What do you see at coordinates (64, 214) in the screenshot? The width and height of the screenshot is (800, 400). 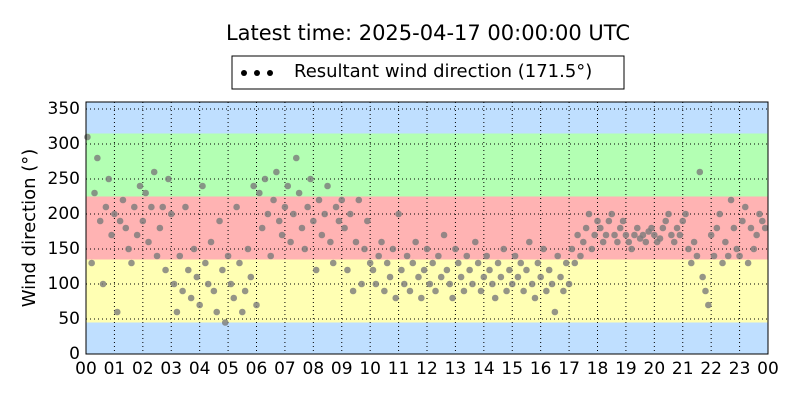 I see `y-tick-label: 200` at bounding box center [64, 214].